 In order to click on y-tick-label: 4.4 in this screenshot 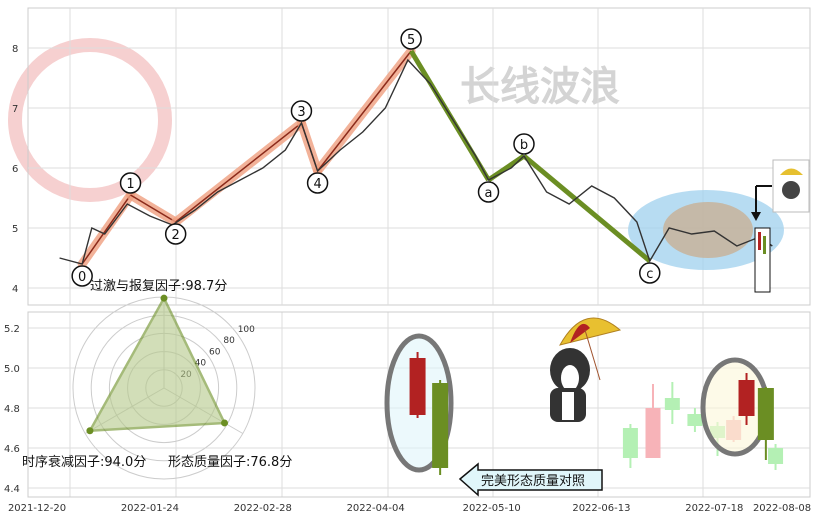, I will do `click(12, 489)`.